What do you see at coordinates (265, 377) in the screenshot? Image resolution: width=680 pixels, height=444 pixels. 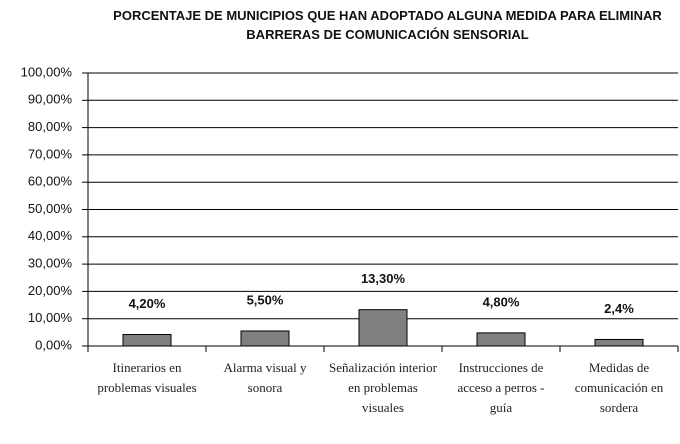 I see `x-tick-label: Alarma visual y sonora` at bounding box center [265, 377].